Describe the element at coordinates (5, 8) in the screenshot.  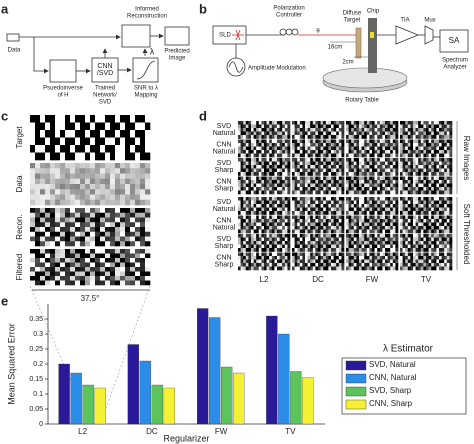
I see `panel-label: a` at that location.